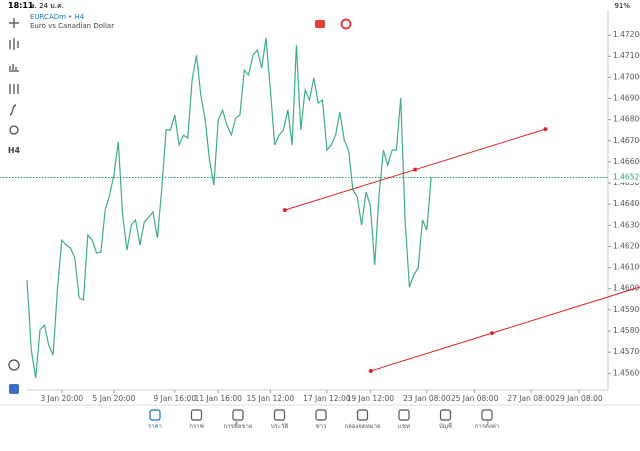 The height and width of the screenshot is (451, 640). What do you see at coordinates (57, 17) in the screenshot?
I see `symbol: EURCADm • H4` at bounding box center [57, 17].